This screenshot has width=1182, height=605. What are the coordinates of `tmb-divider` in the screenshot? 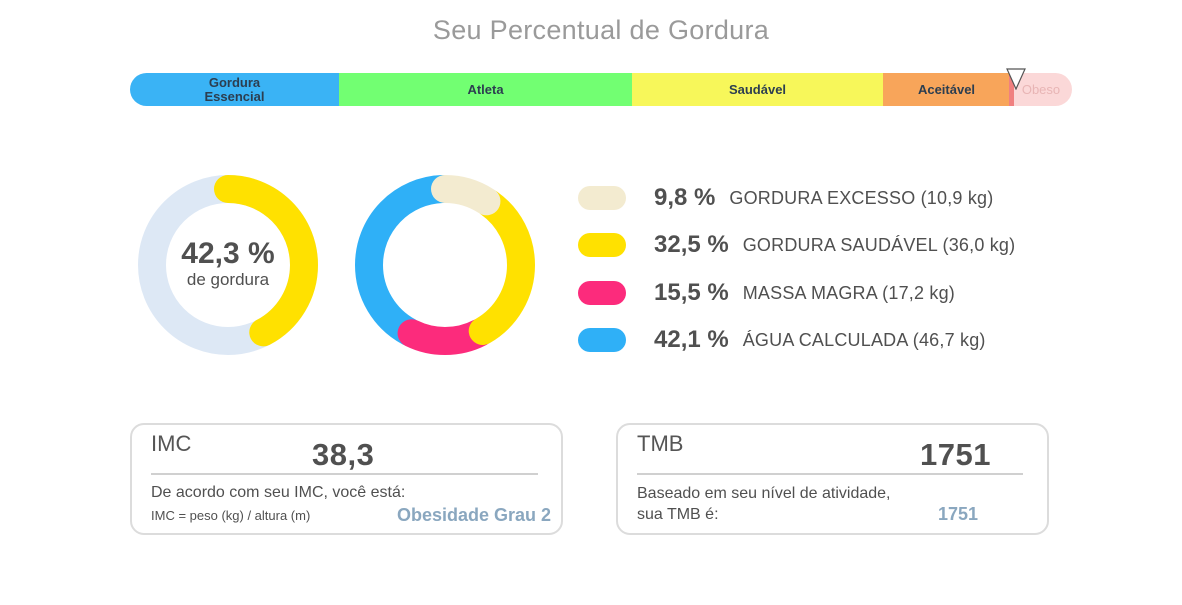 It's located at (830, 474).